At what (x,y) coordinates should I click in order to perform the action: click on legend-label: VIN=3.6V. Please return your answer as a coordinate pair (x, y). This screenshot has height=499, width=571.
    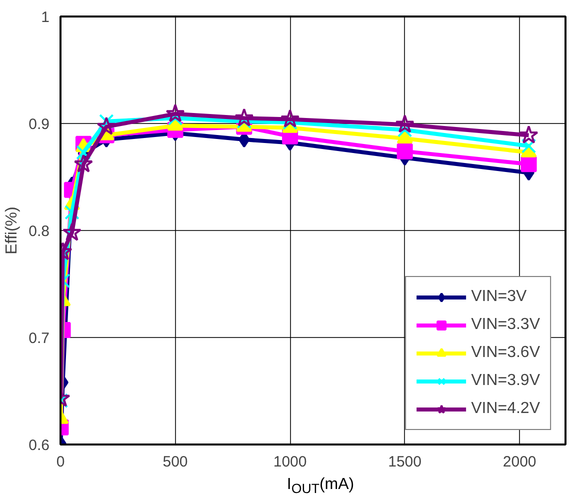
    Looking at the image, I should click on (505, 353).